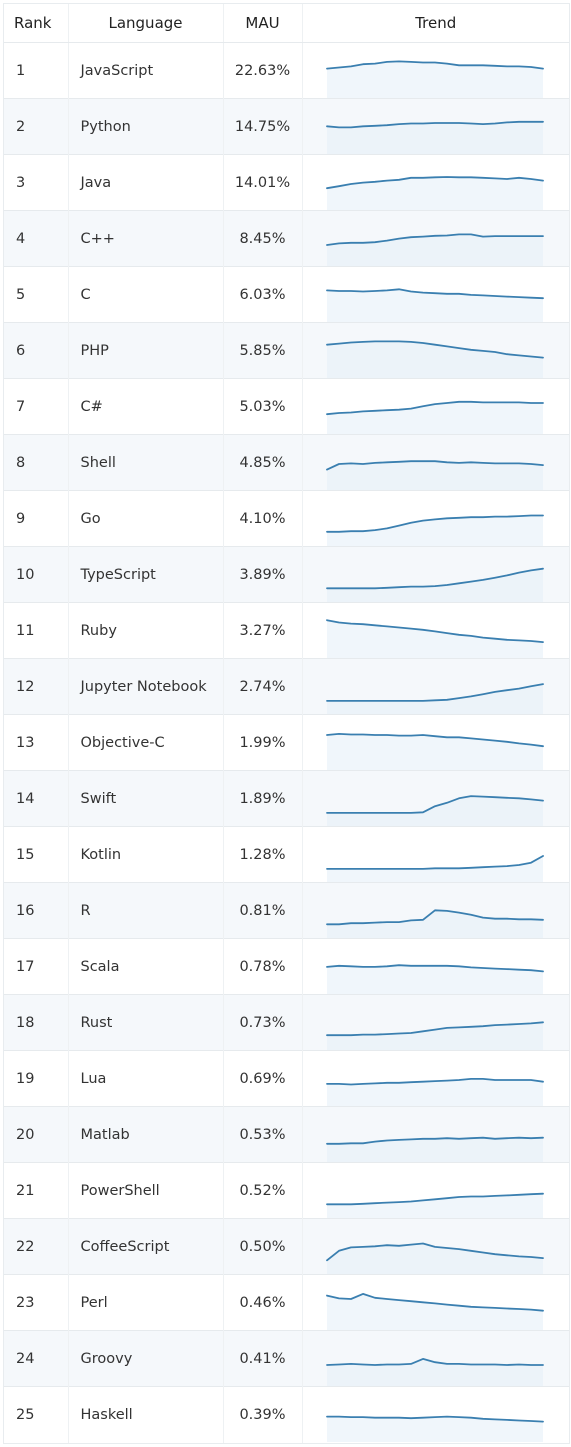  I want to click on table-row: 22 CoffeeScript 0.50%, so click(286, 1246).